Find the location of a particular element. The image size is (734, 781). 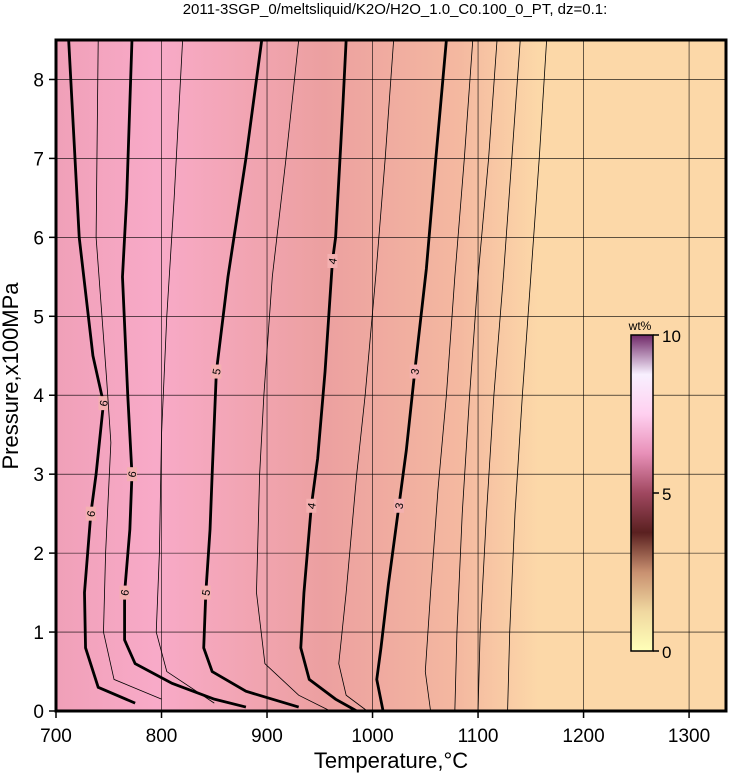

x-tick-label: 1000 is located at coordinates (372, 736).